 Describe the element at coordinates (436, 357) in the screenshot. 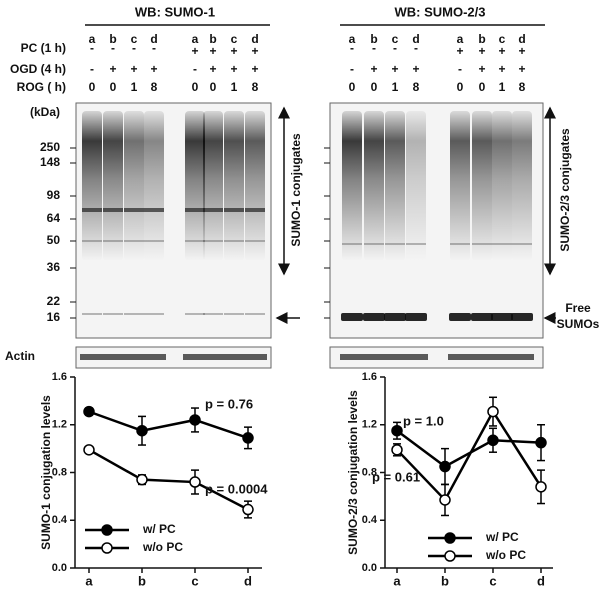

I see `actin-blot` at that location.